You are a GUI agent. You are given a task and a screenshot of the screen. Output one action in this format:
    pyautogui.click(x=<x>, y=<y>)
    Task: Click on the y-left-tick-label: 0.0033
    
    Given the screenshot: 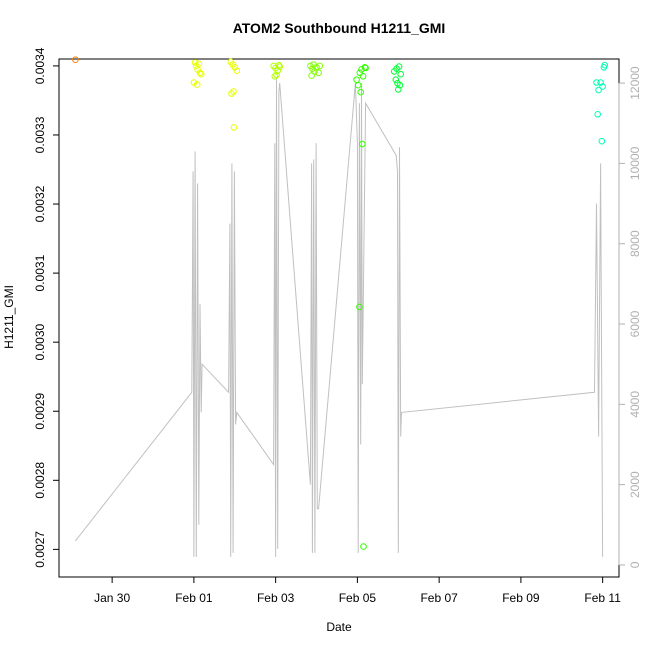 What is the action you would take?
    pyautogui.click(x=40, y=134)
    